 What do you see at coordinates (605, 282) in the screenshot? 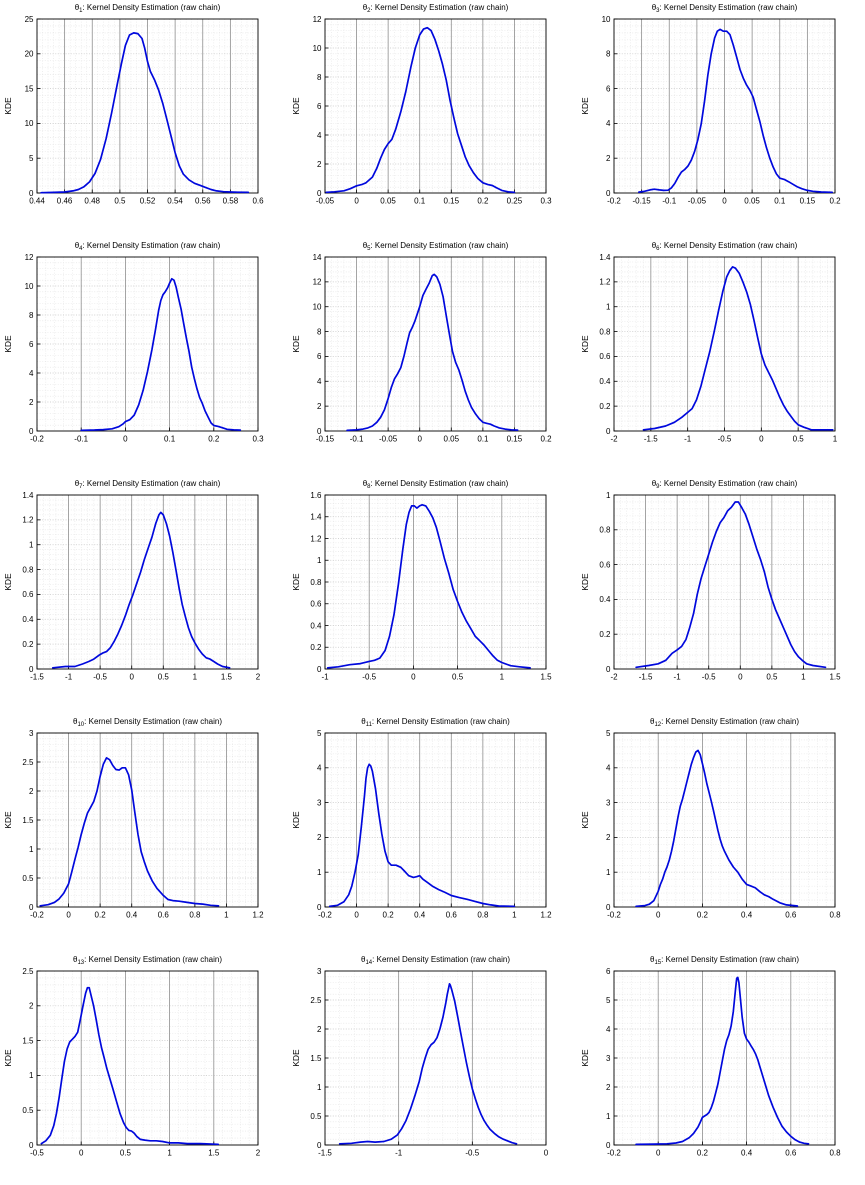
I see `y-tick-label: 1.2` at bounding box center [605, 282].